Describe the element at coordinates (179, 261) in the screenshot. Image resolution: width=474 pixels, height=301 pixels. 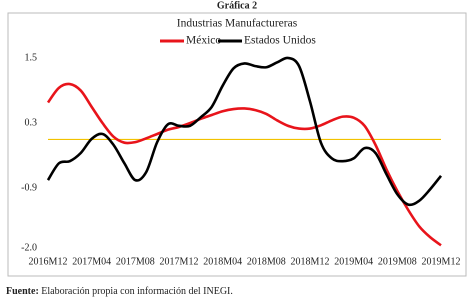
I see `x-tick-label: 2017M12` at that location.